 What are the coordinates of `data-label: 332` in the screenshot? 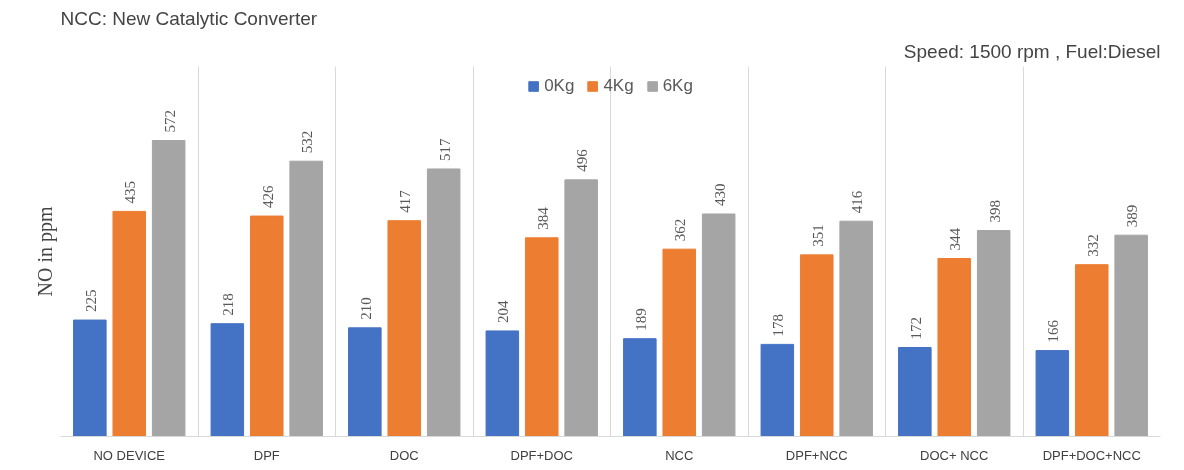 It's located at (1092, 245).